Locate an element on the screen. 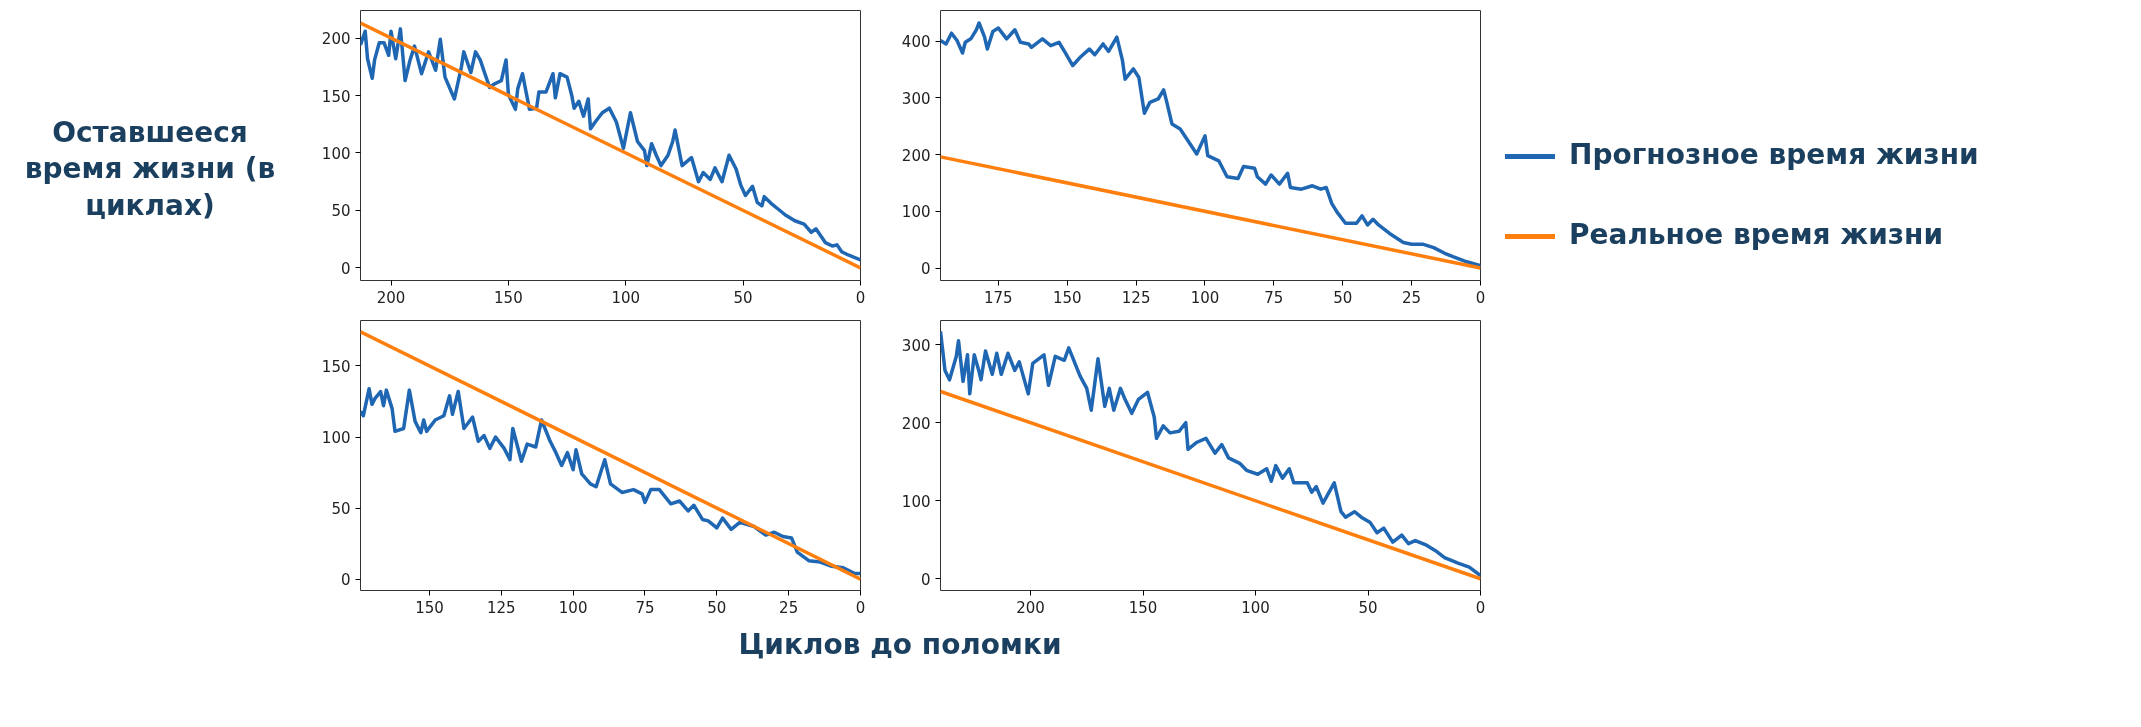  legend-label: Реальное время жизни is located at coordinates (1756, 235).